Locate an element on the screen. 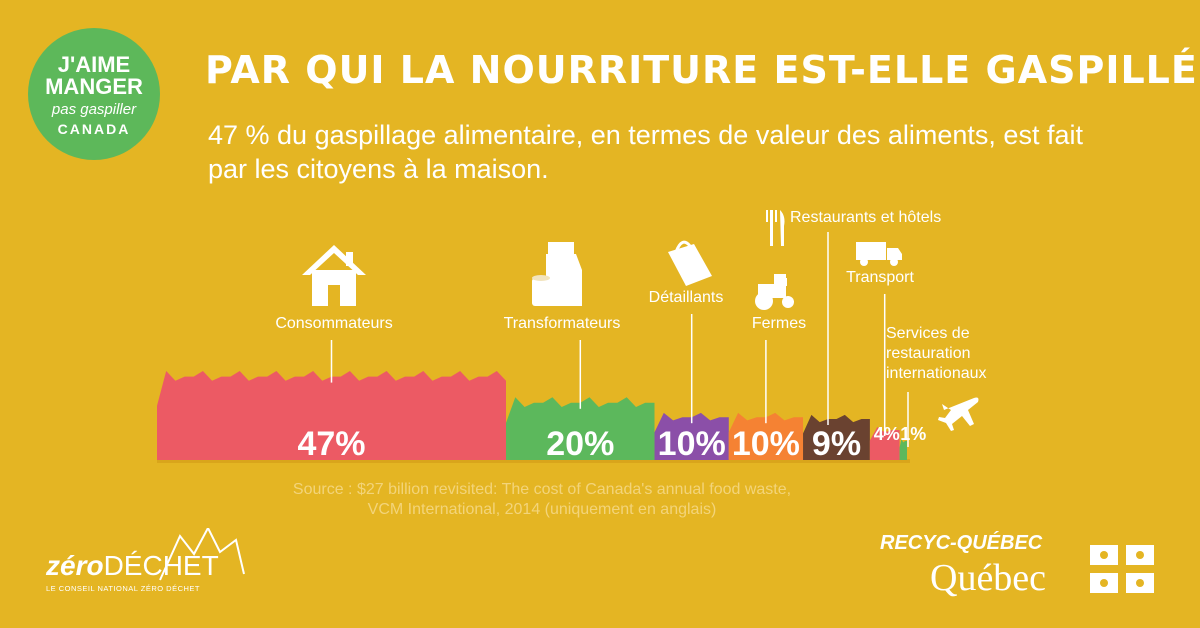 The image size is (1200, 628). fork-knife-icon is located at coordinates (775, 228).